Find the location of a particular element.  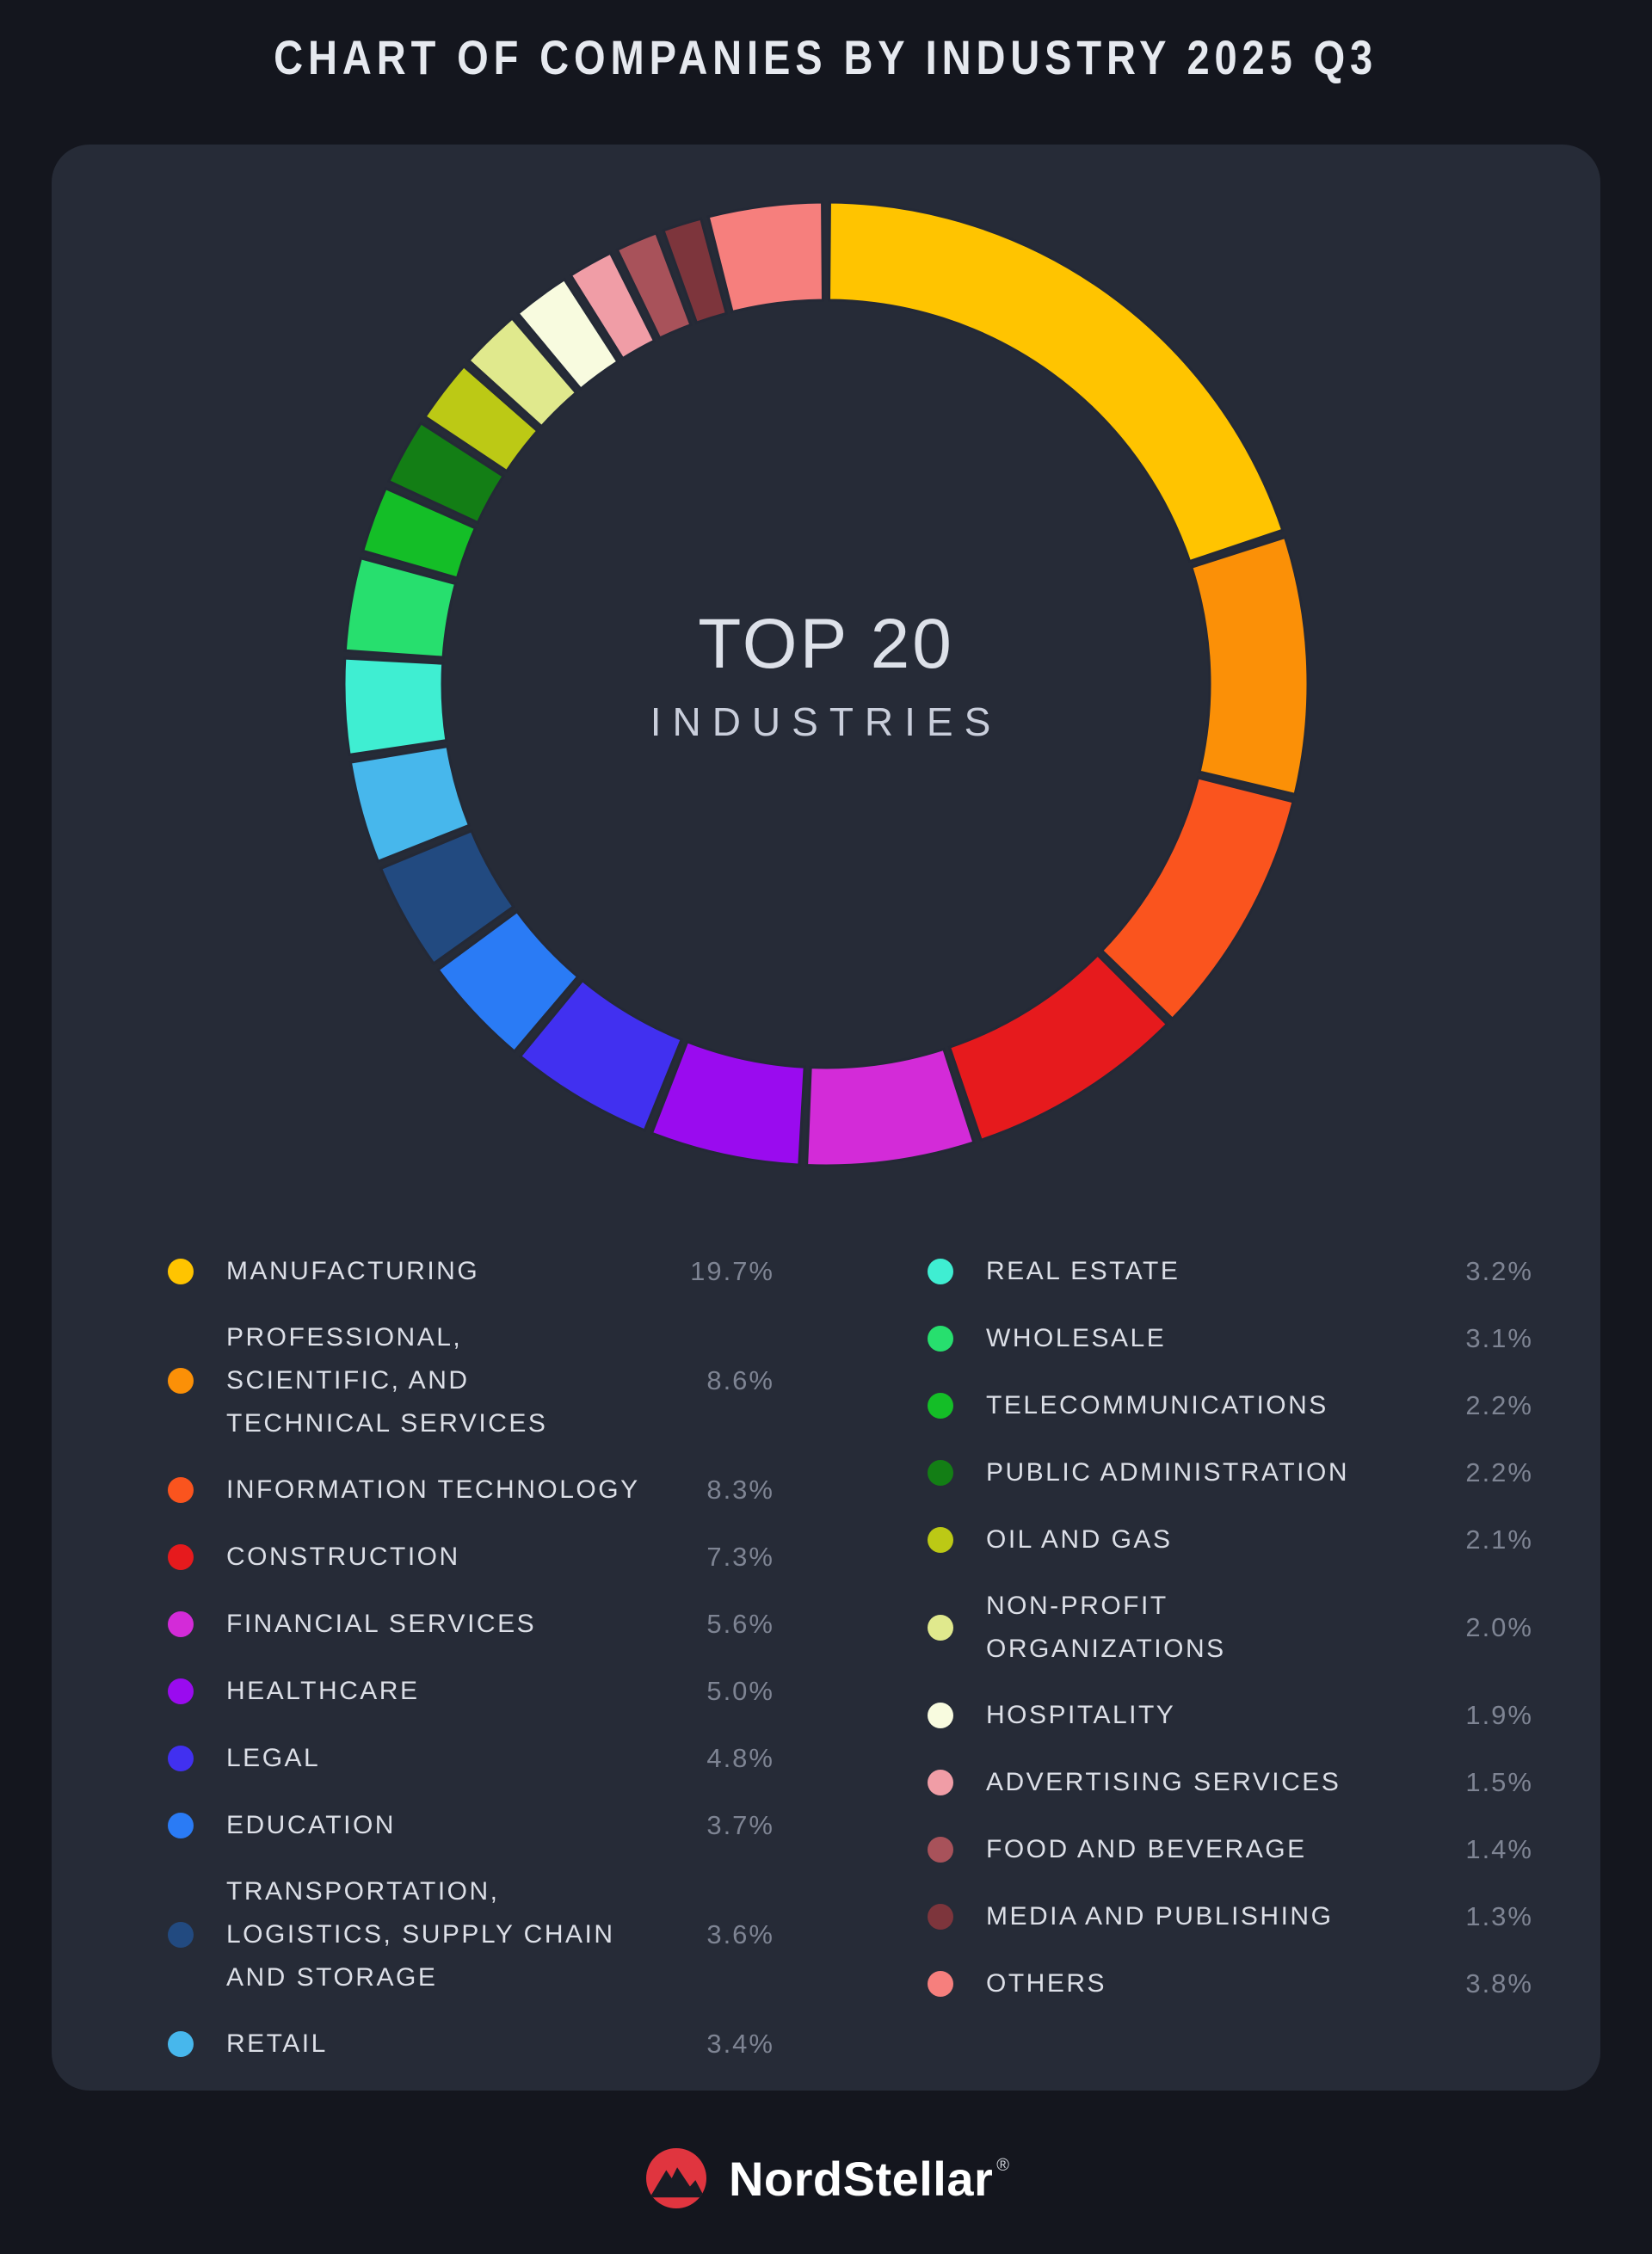

legend-percentage: 1.5% is located at coordinates (1499, 1782).